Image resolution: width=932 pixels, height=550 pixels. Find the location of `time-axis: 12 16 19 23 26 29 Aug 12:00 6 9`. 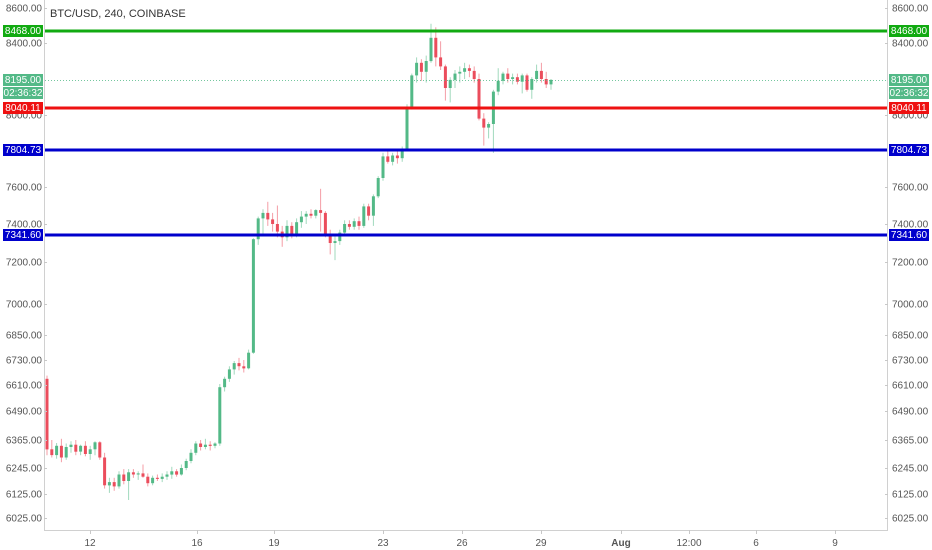

time-axis: 12 16 19 23 26 29 Aug 12:00 6 9 is located at coordinates (461, 539).